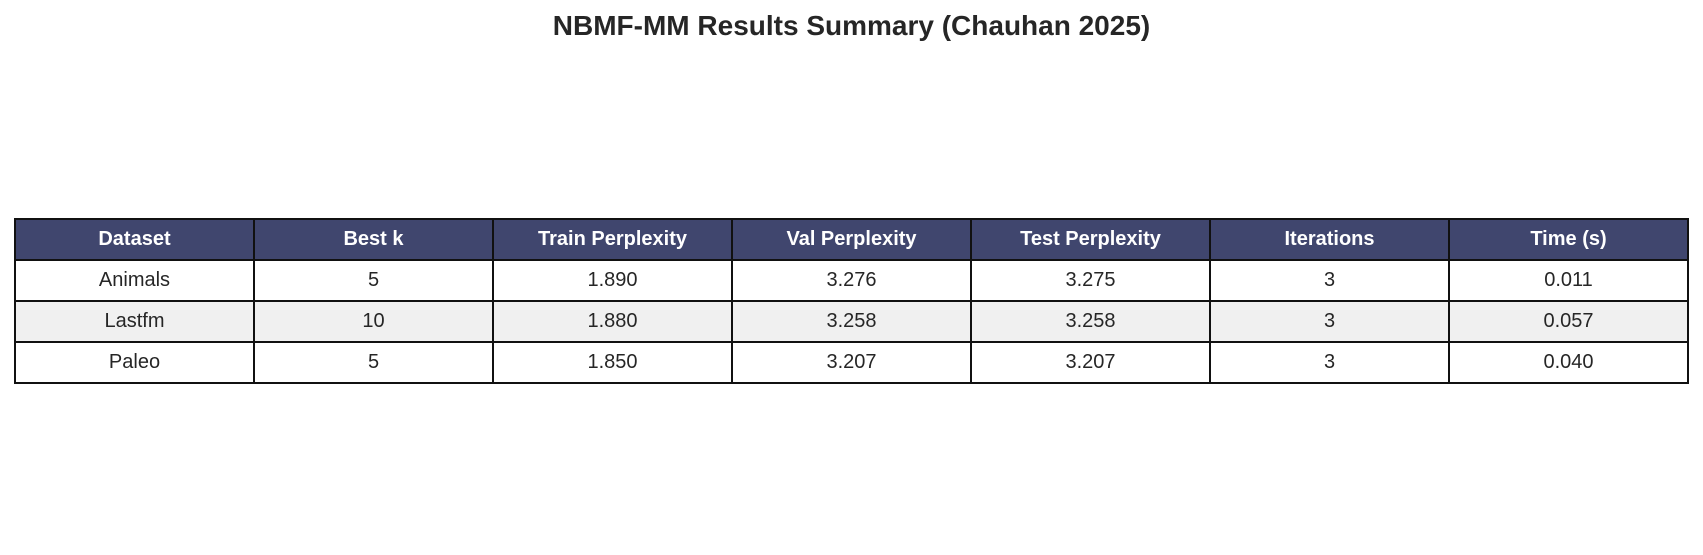  Describe the element at coordinates (1568, 362) in the screenshot. I see `table-cell: 0.040` at that location.